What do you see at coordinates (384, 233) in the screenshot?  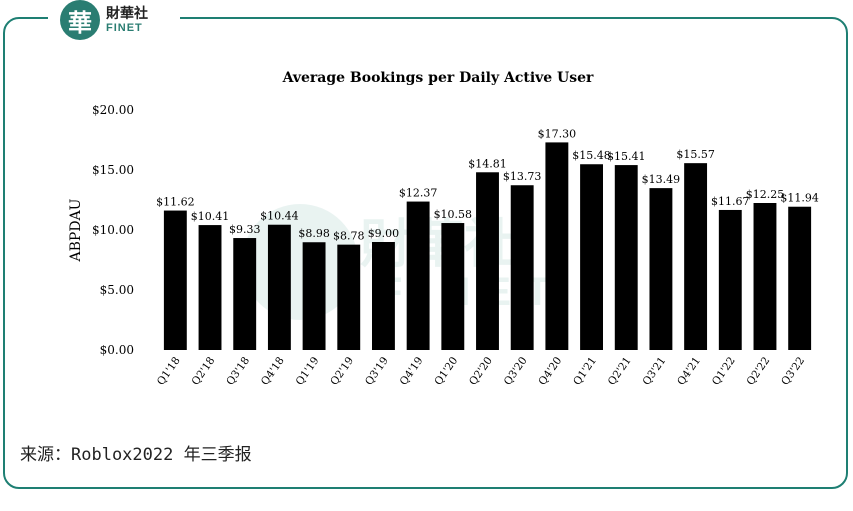 I see `bar-value-label: $9.00` at bounding box center [384, 233].